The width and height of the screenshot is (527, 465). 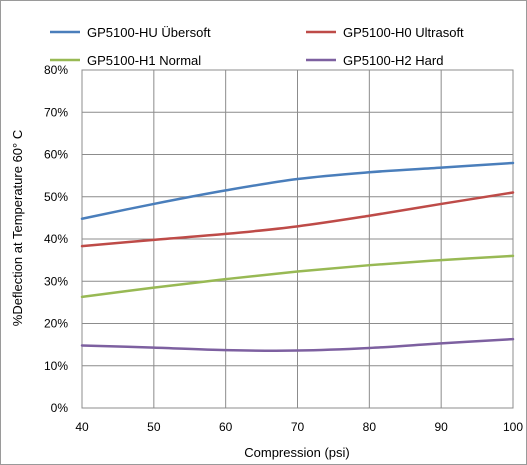 What do you see at coordinates (226, 427) in the screenshot?
I see `x-tick-label: 60` at bounding box center [226, 427].